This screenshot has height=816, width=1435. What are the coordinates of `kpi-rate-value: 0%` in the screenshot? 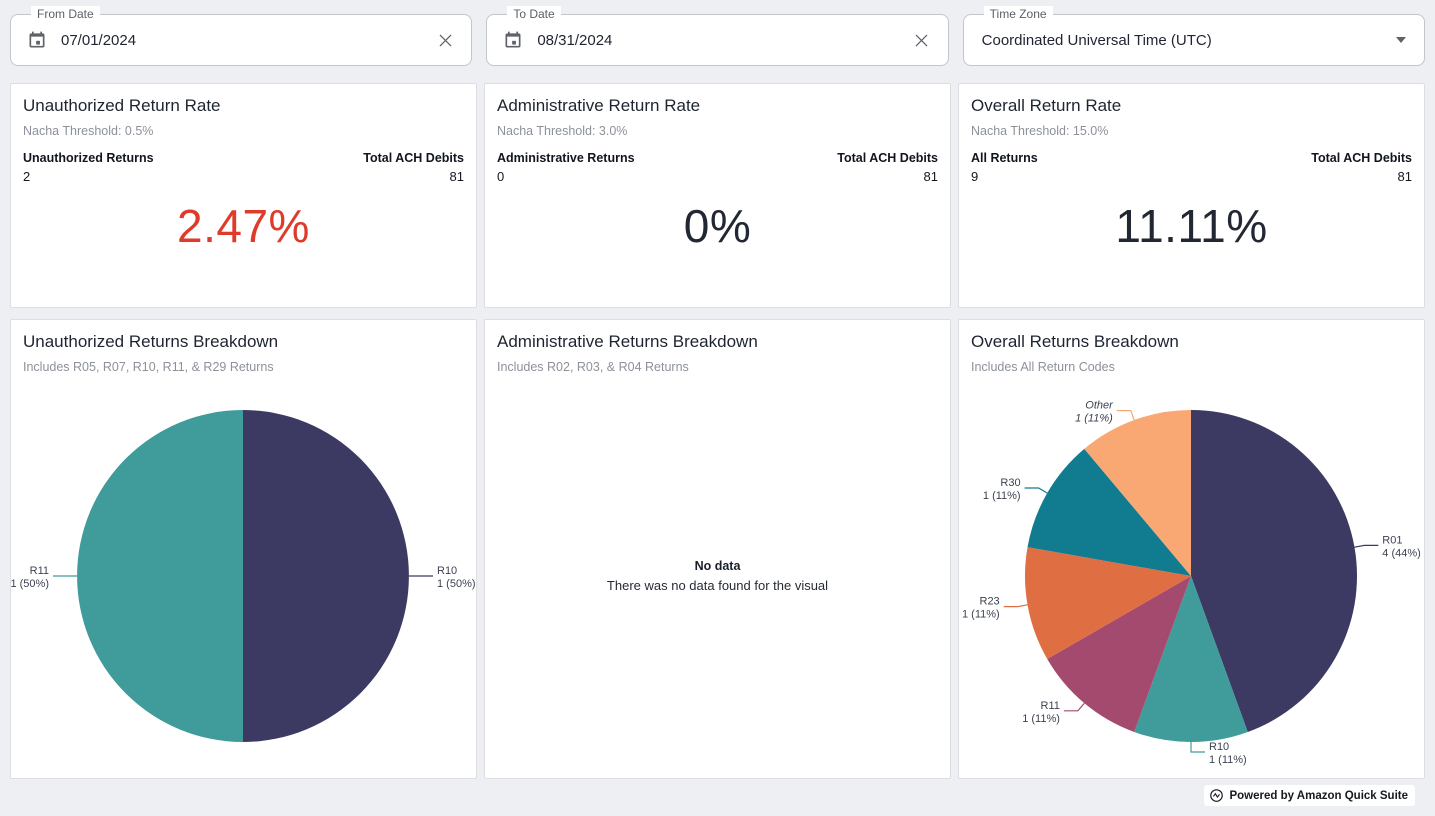 It's located at (717, 226).